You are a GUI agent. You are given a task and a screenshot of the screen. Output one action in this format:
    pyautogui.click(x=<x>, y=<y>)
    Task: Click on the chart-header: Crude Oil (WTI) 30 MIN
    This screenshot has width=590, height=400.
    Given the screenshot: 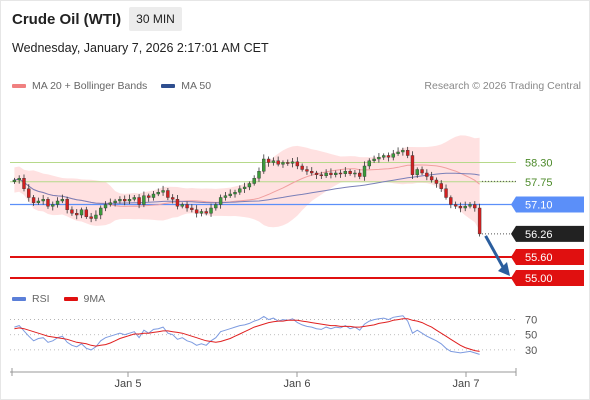 What is the action you would take?
    pyautogui.click(x=97, y=19)
    